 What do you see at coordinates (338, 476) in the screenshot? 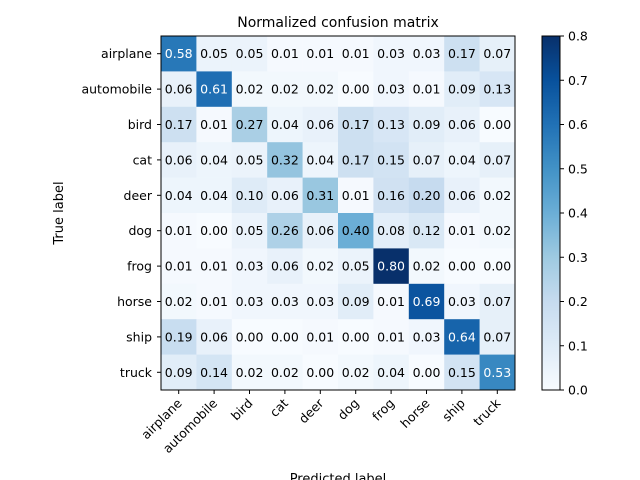
I see `x-axis-label: Predicted label` at bounding box center [338, 476].